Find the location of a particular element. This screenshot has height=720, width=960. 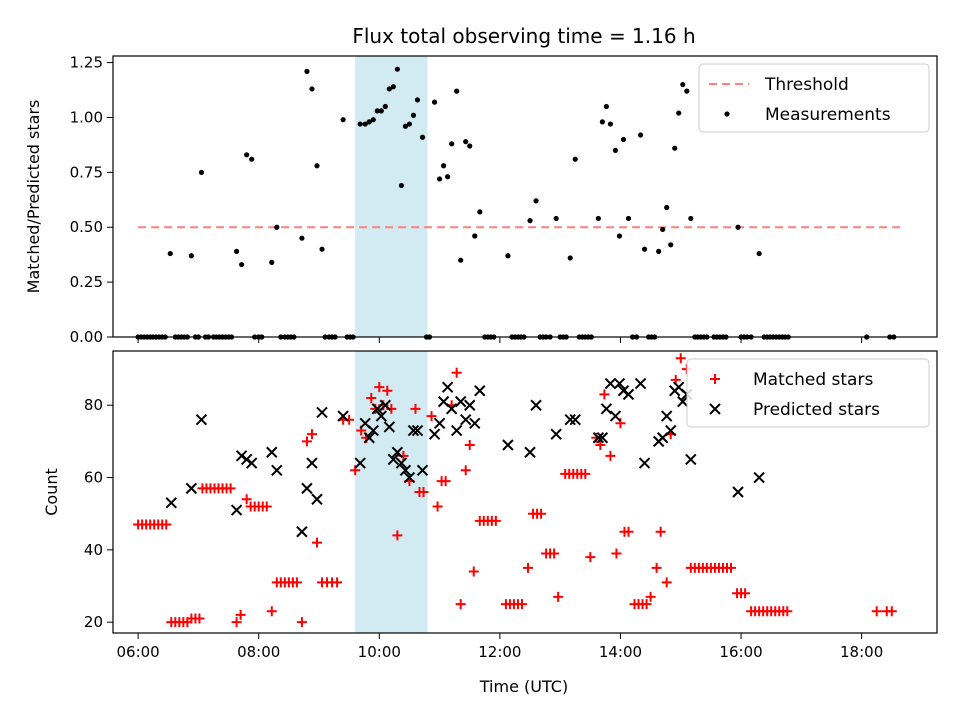

x-tick-label: 16:00 is located at coordinates (740, 652).